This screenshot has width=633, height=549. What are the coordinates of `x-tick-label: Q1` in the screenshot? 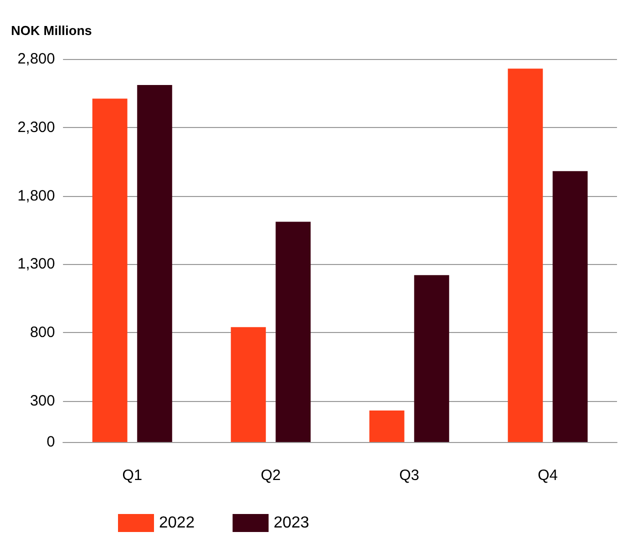 It's located at (132, 475).